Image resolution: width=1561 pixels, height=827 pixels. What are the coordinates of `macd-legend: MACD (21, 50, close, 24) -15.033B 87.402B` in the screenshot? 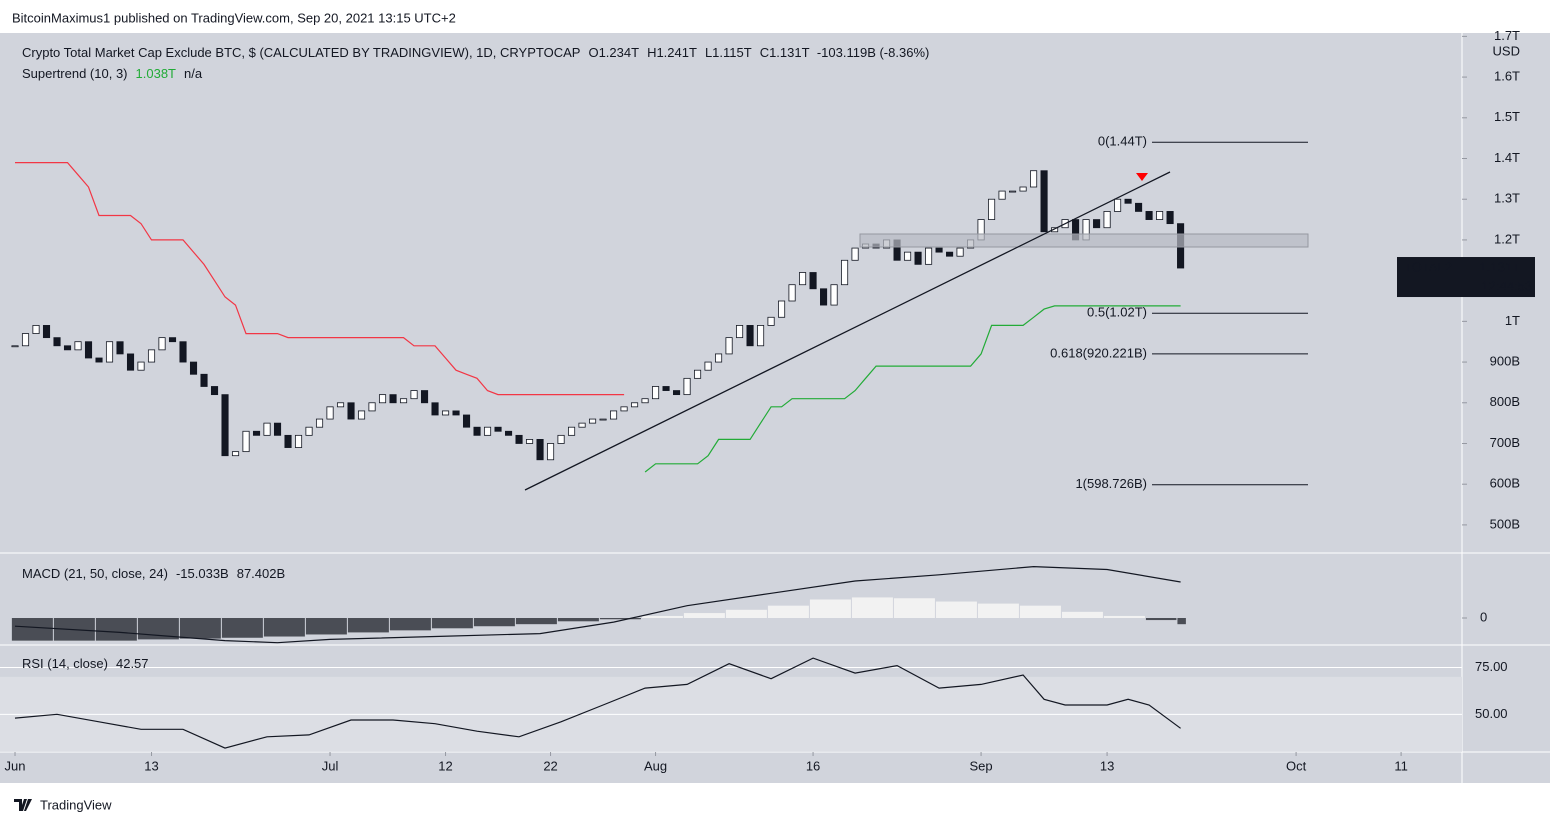 It's located at (153, 573).